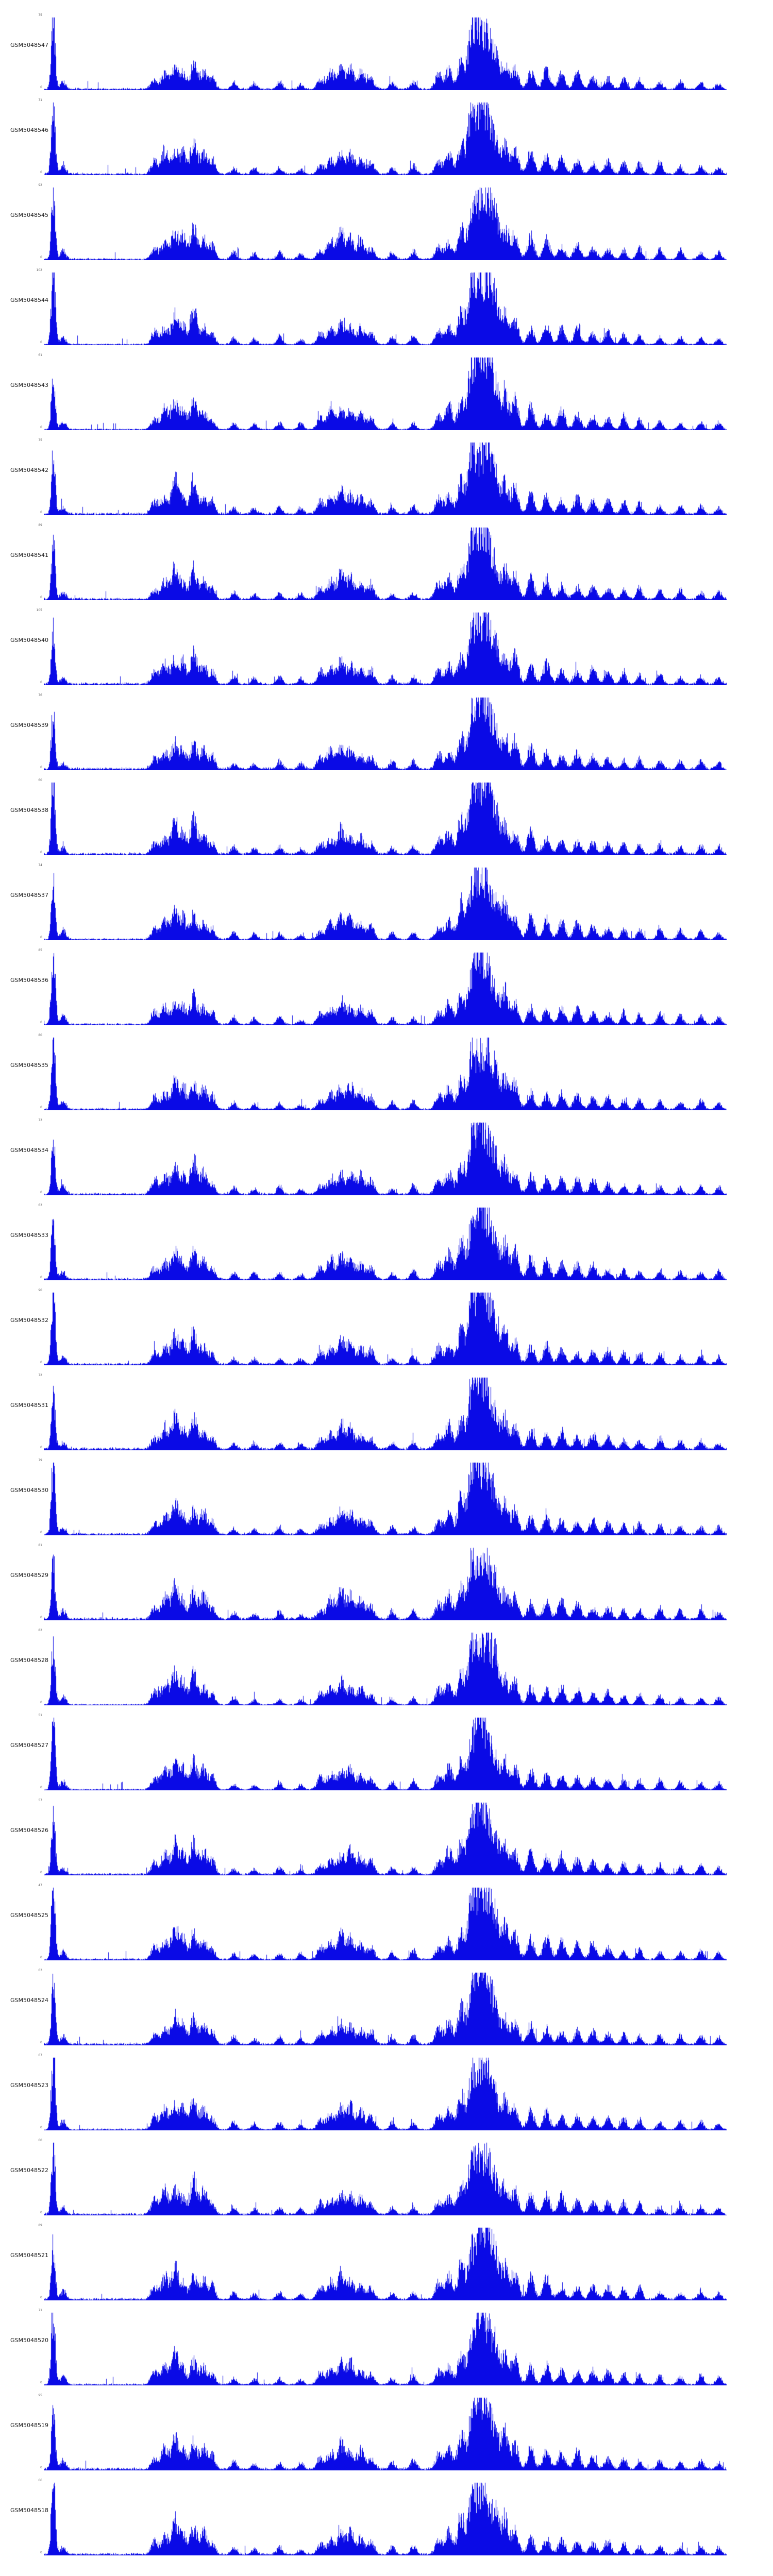 The image size is (773, 2576). Describe the element at coordinates (29, 1150) in the screenshot. I see `track-sample-label: GSM5048534` at that location.